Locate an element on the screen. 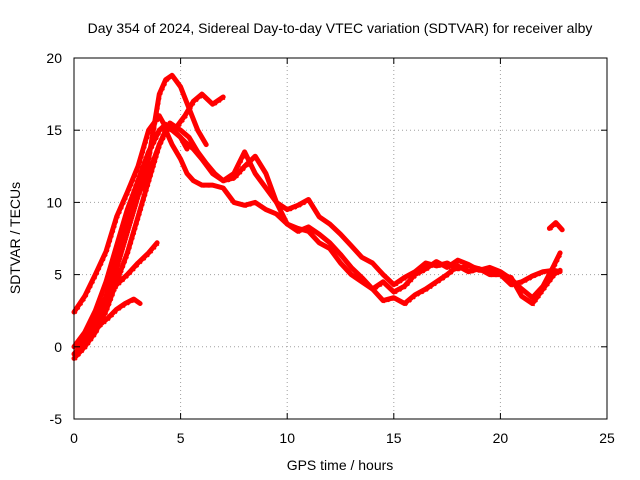 The image size is (640, 480). x-tick-label: 15 is located at coordinates (394, 438).